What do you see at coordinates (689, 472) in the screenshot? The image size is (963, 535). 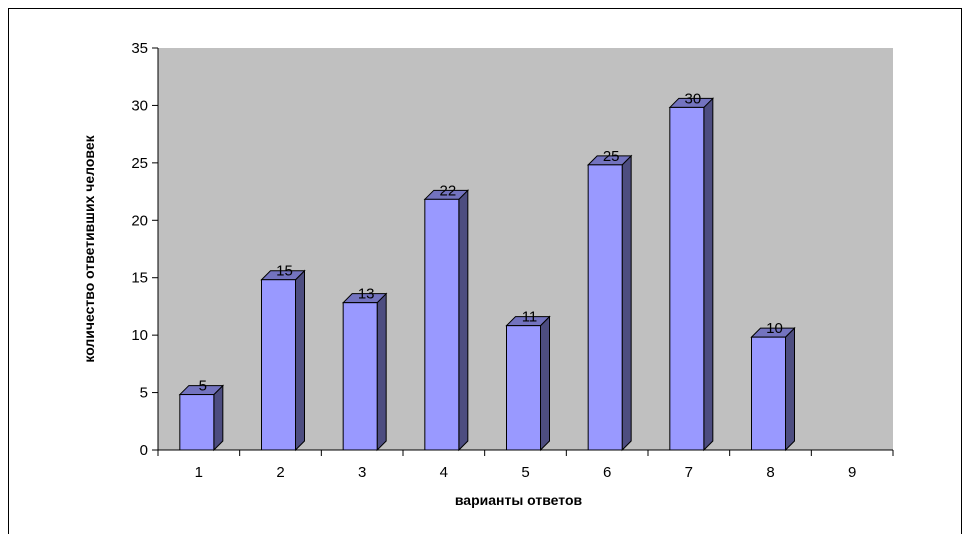 I see `x-tick-label: 7` at bounding box center [689, 472].